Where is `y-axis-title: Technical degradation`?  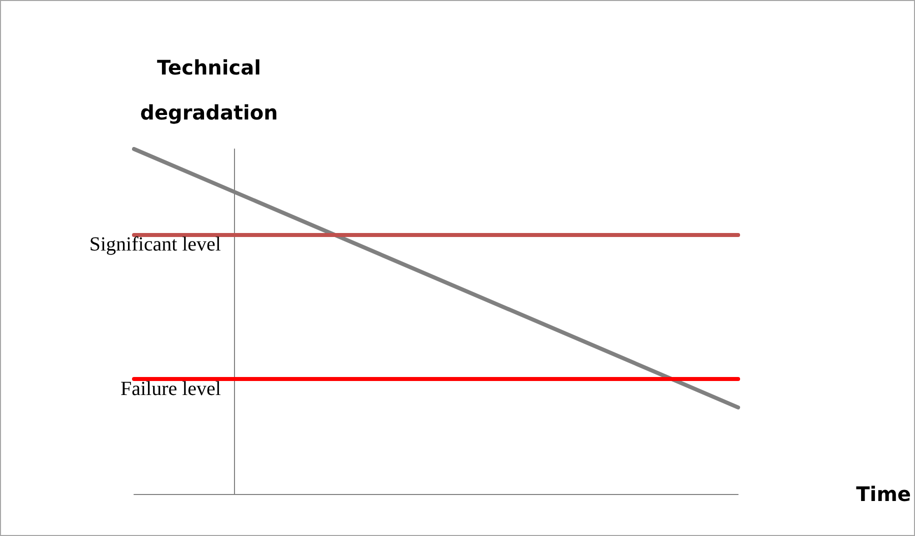
y-axis-title: Technical degradation is located at coordinates (209, 90).